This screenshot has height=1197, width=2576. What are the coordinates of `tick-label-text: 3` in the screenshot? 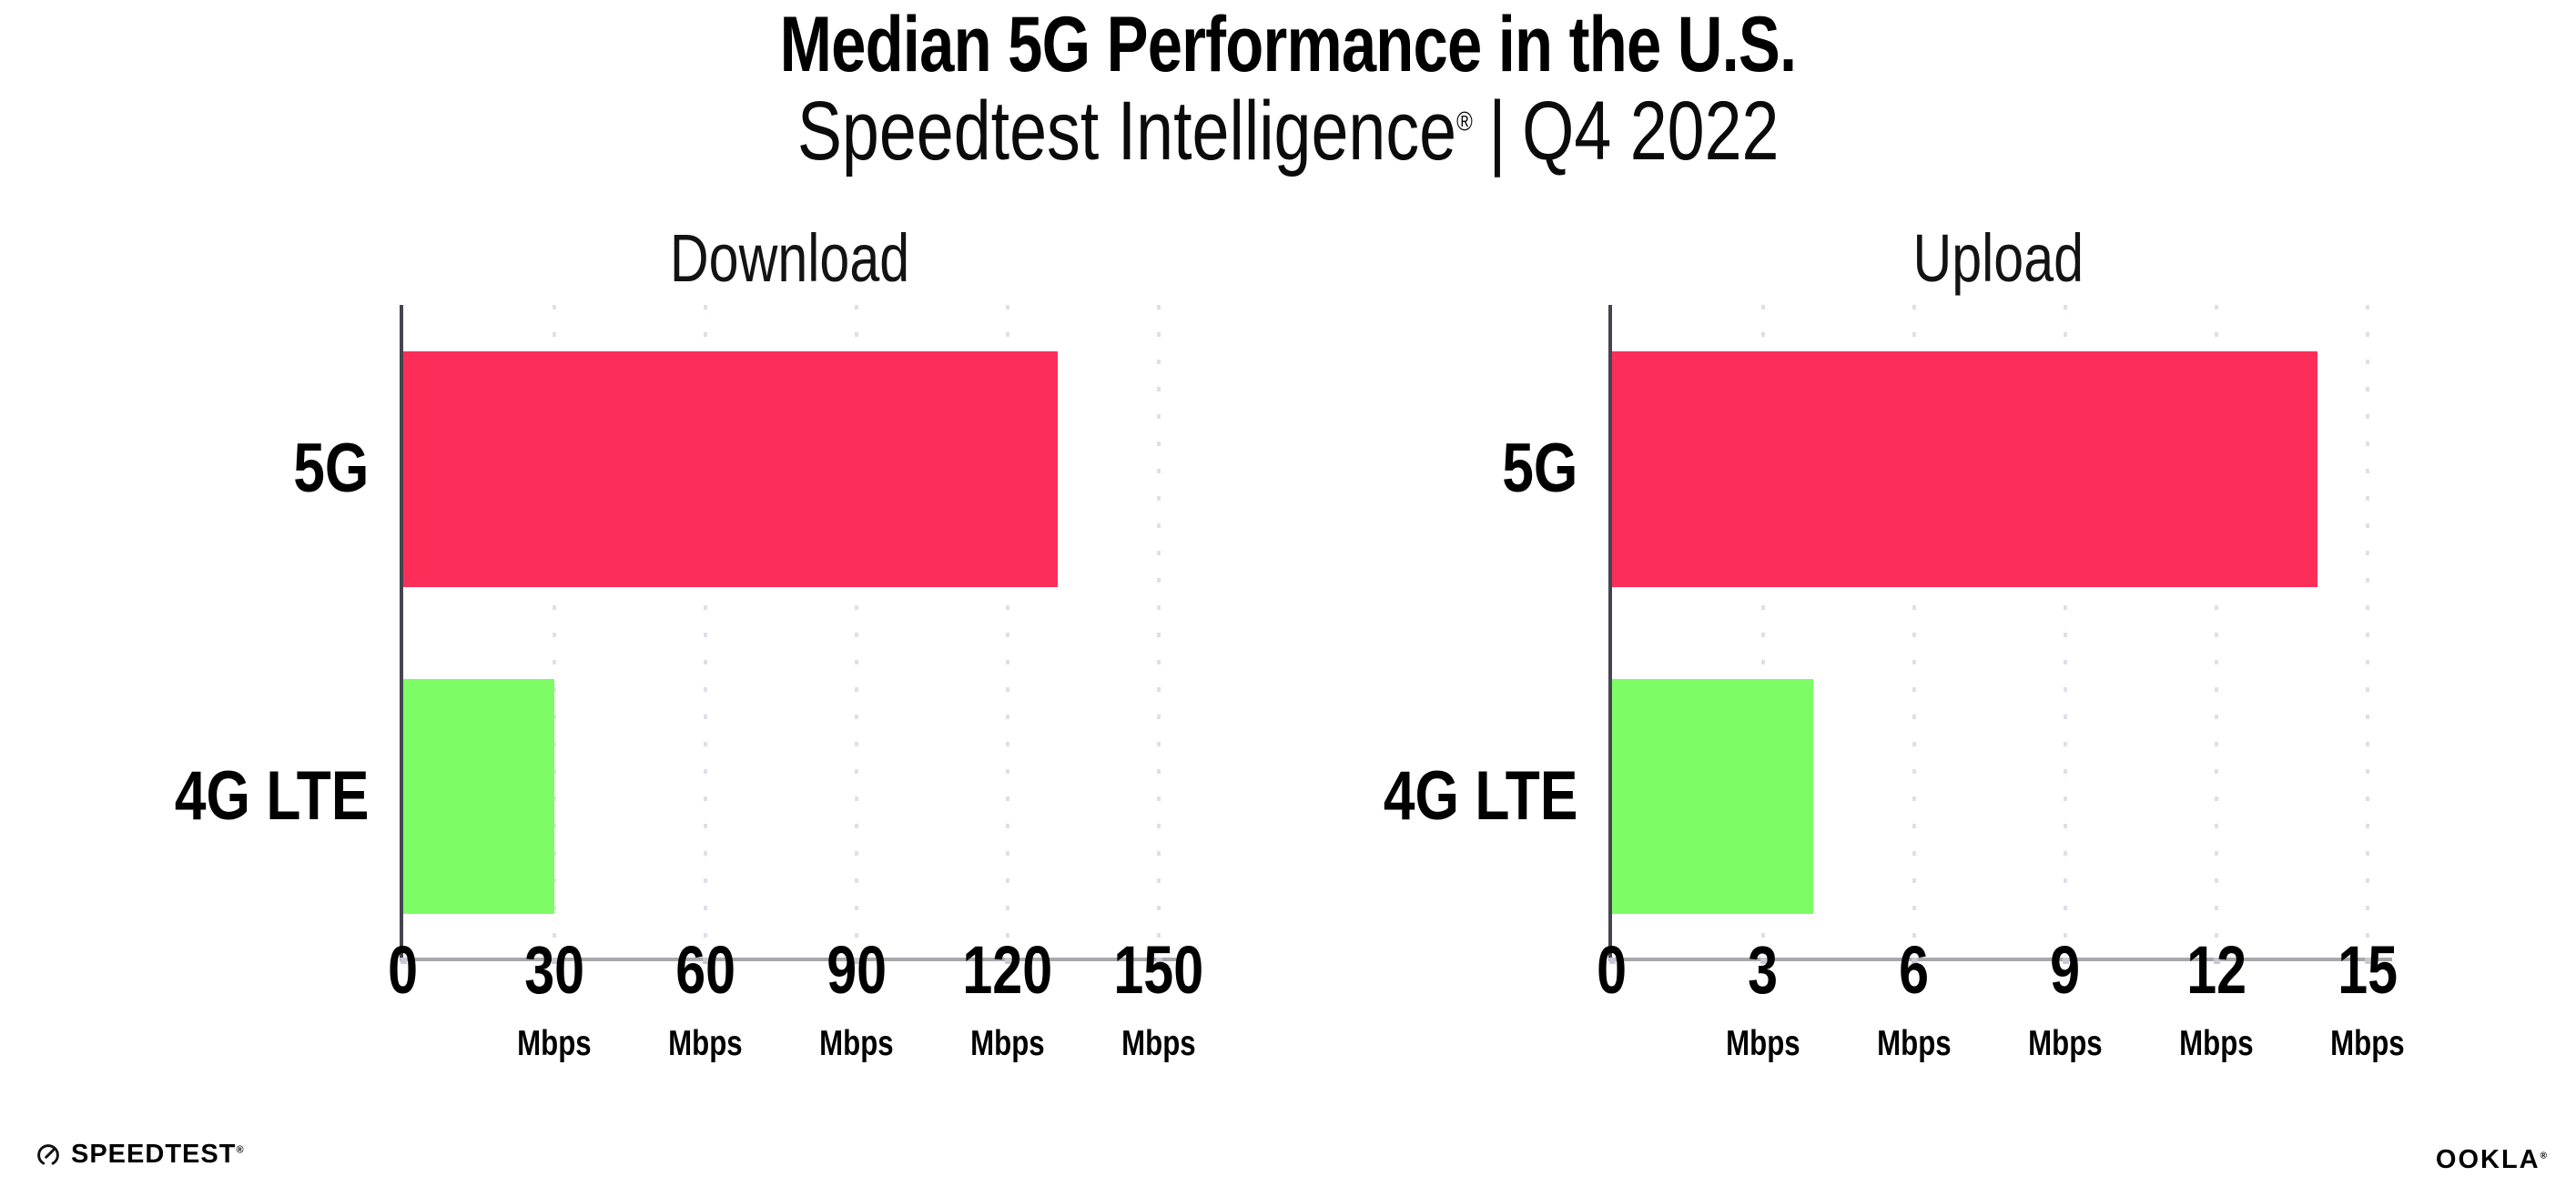 It's located at (1763, 970).